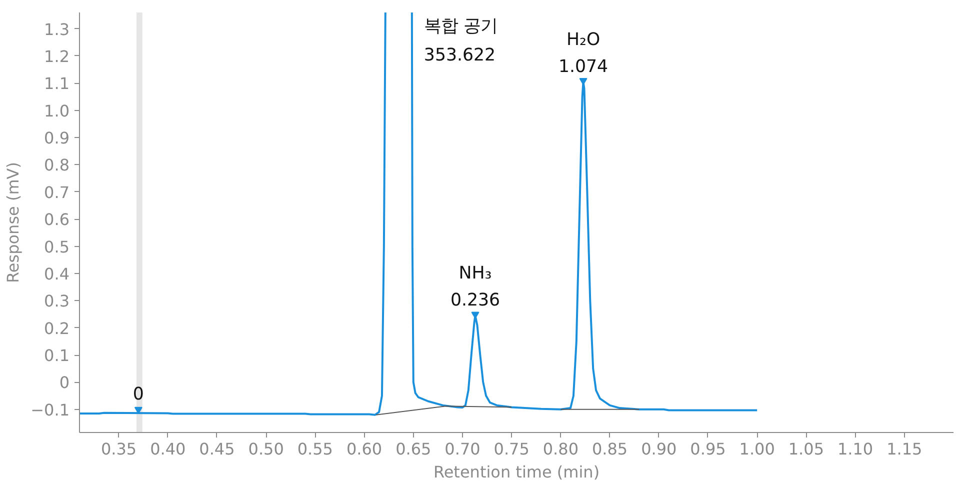  I want to click on x-tick-label: 1.00, so click(757, 449).